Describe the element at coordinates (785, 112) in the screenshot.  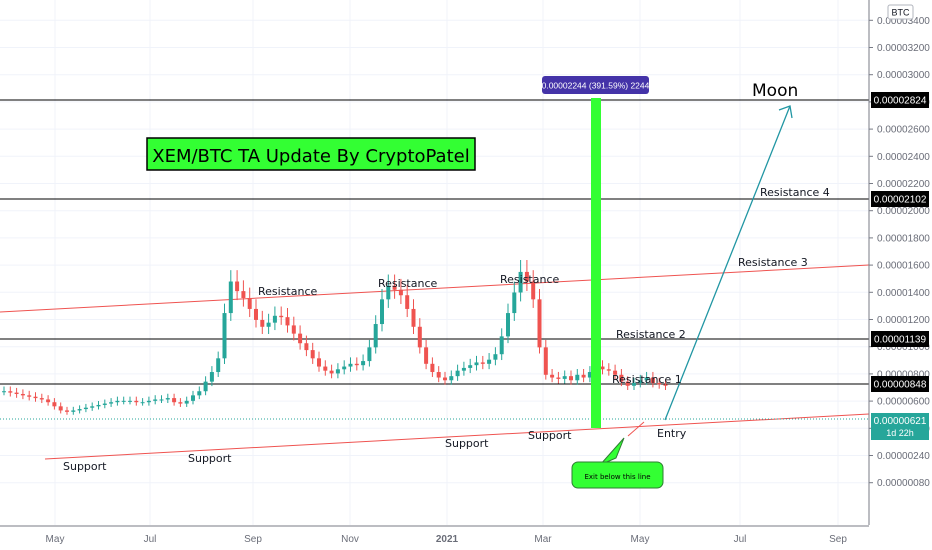
I see `moon-arrow-head` at that location.